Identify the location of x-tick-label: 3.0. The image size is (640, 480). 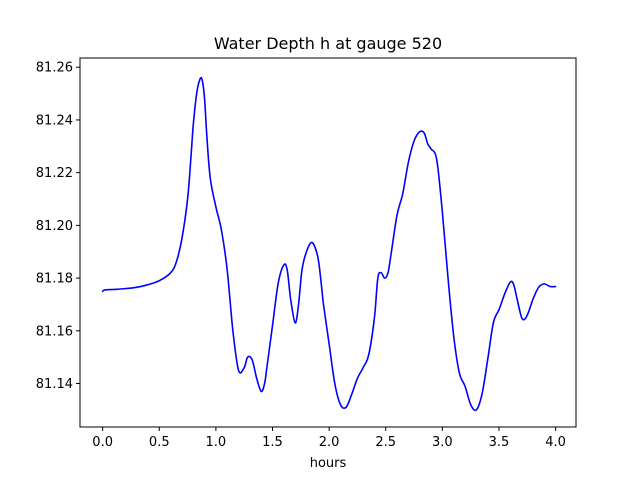
(442, 442).